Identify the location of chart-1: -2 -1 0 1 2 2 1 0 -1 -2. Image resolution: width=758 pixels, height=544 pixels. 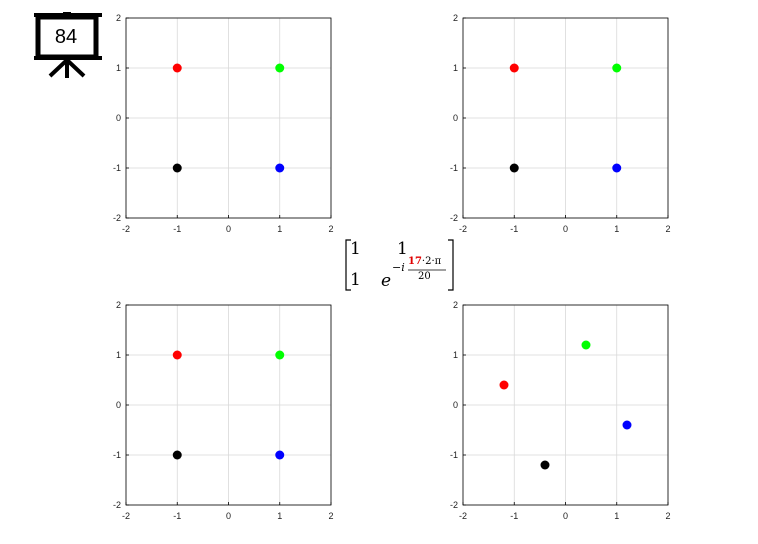
(223, 123).